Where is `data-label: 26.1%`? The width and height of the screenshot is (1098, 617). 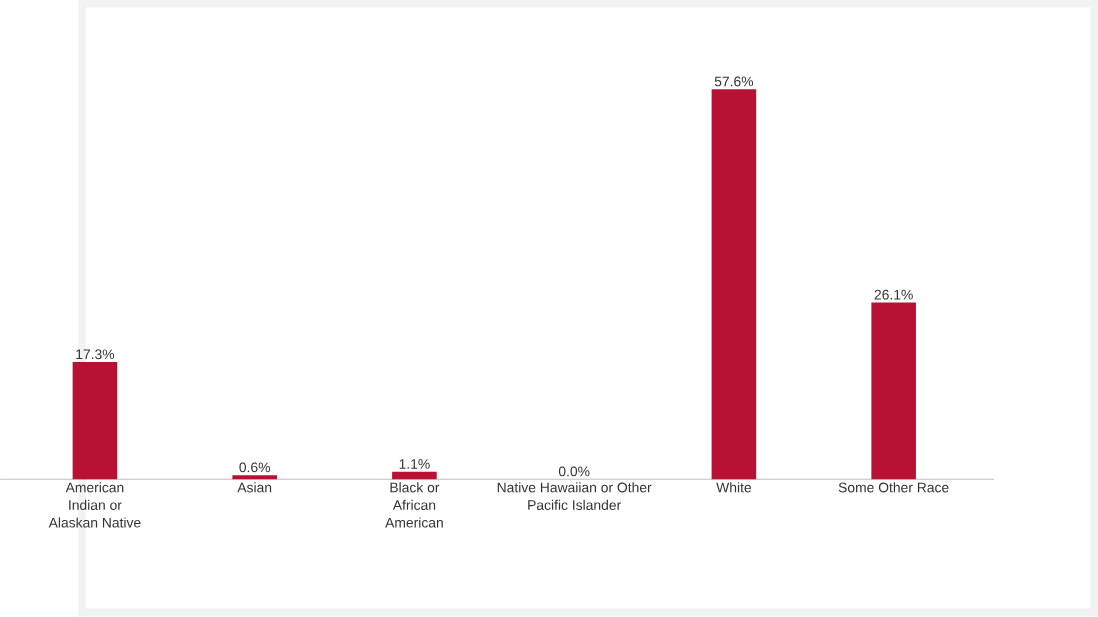
data-label: 26.1% is located at coordinates (893, 294).